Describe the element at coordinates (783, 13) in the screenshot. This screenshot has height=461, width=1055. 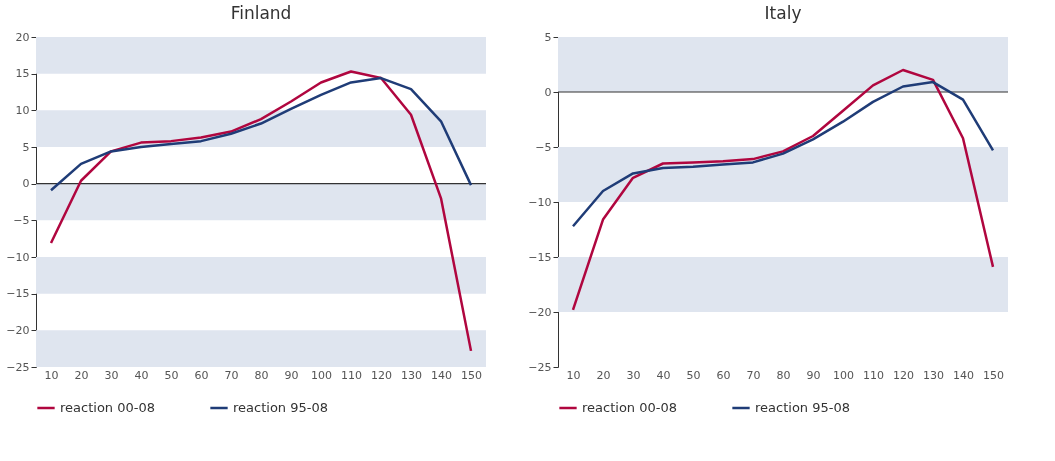
I see `chart-title: Italy` at that location.